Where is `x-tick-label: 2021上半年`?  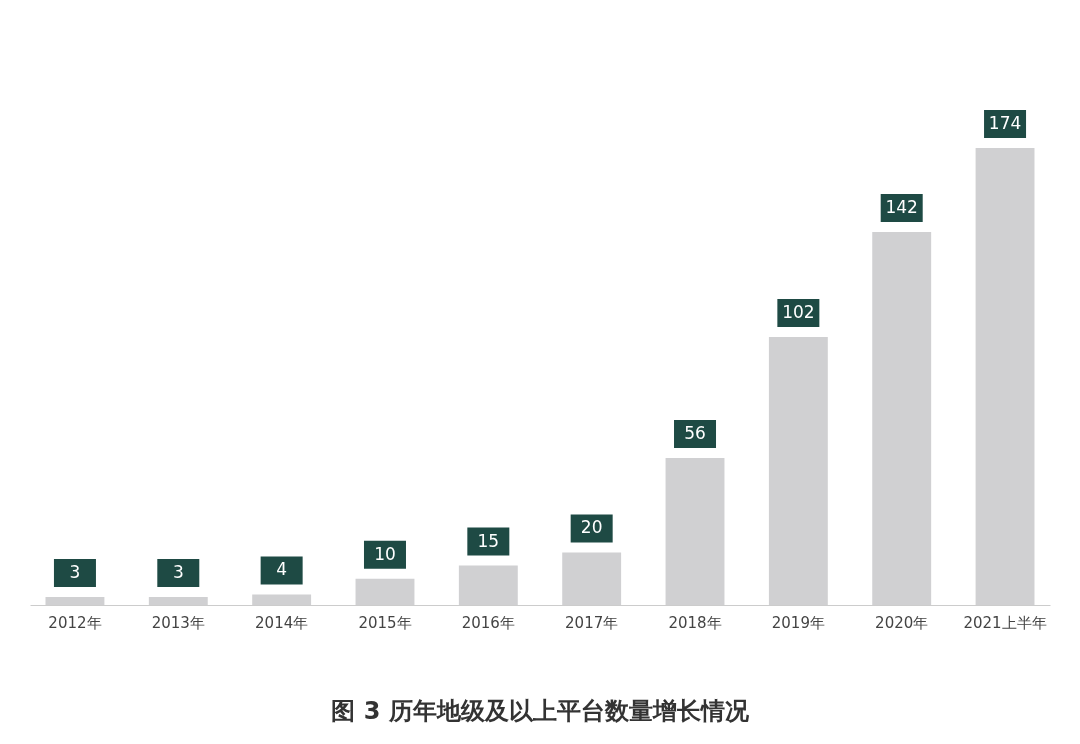
x-tick-label: 2021上半年 is located at coordinates (1005, 622).